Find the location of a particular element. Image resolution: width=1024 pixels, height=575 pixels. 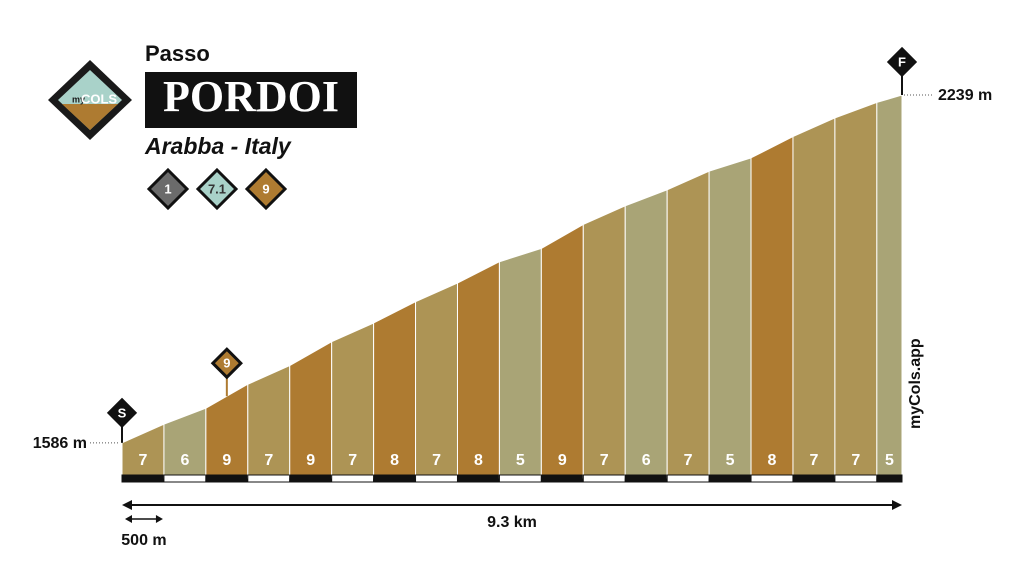

credit: myCols.app is located at coordinates (915, 383).